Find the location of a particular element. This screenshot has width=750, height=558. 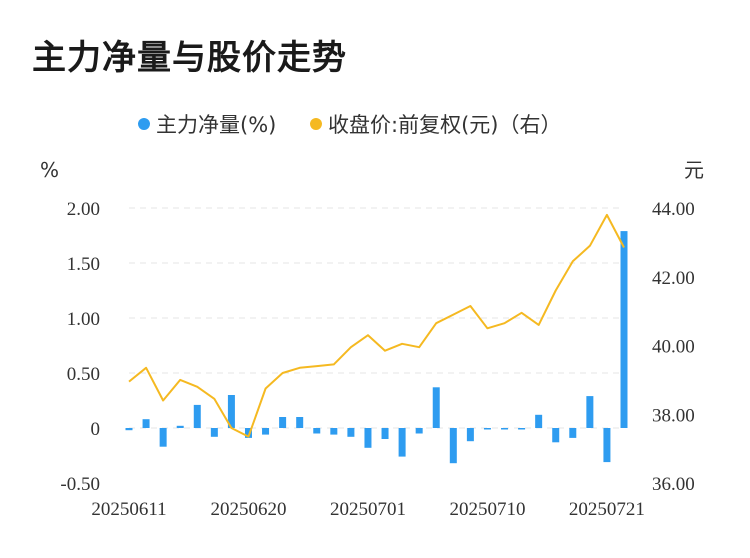

right-tick-label: 36.00 is located at coordinates (673, 484).